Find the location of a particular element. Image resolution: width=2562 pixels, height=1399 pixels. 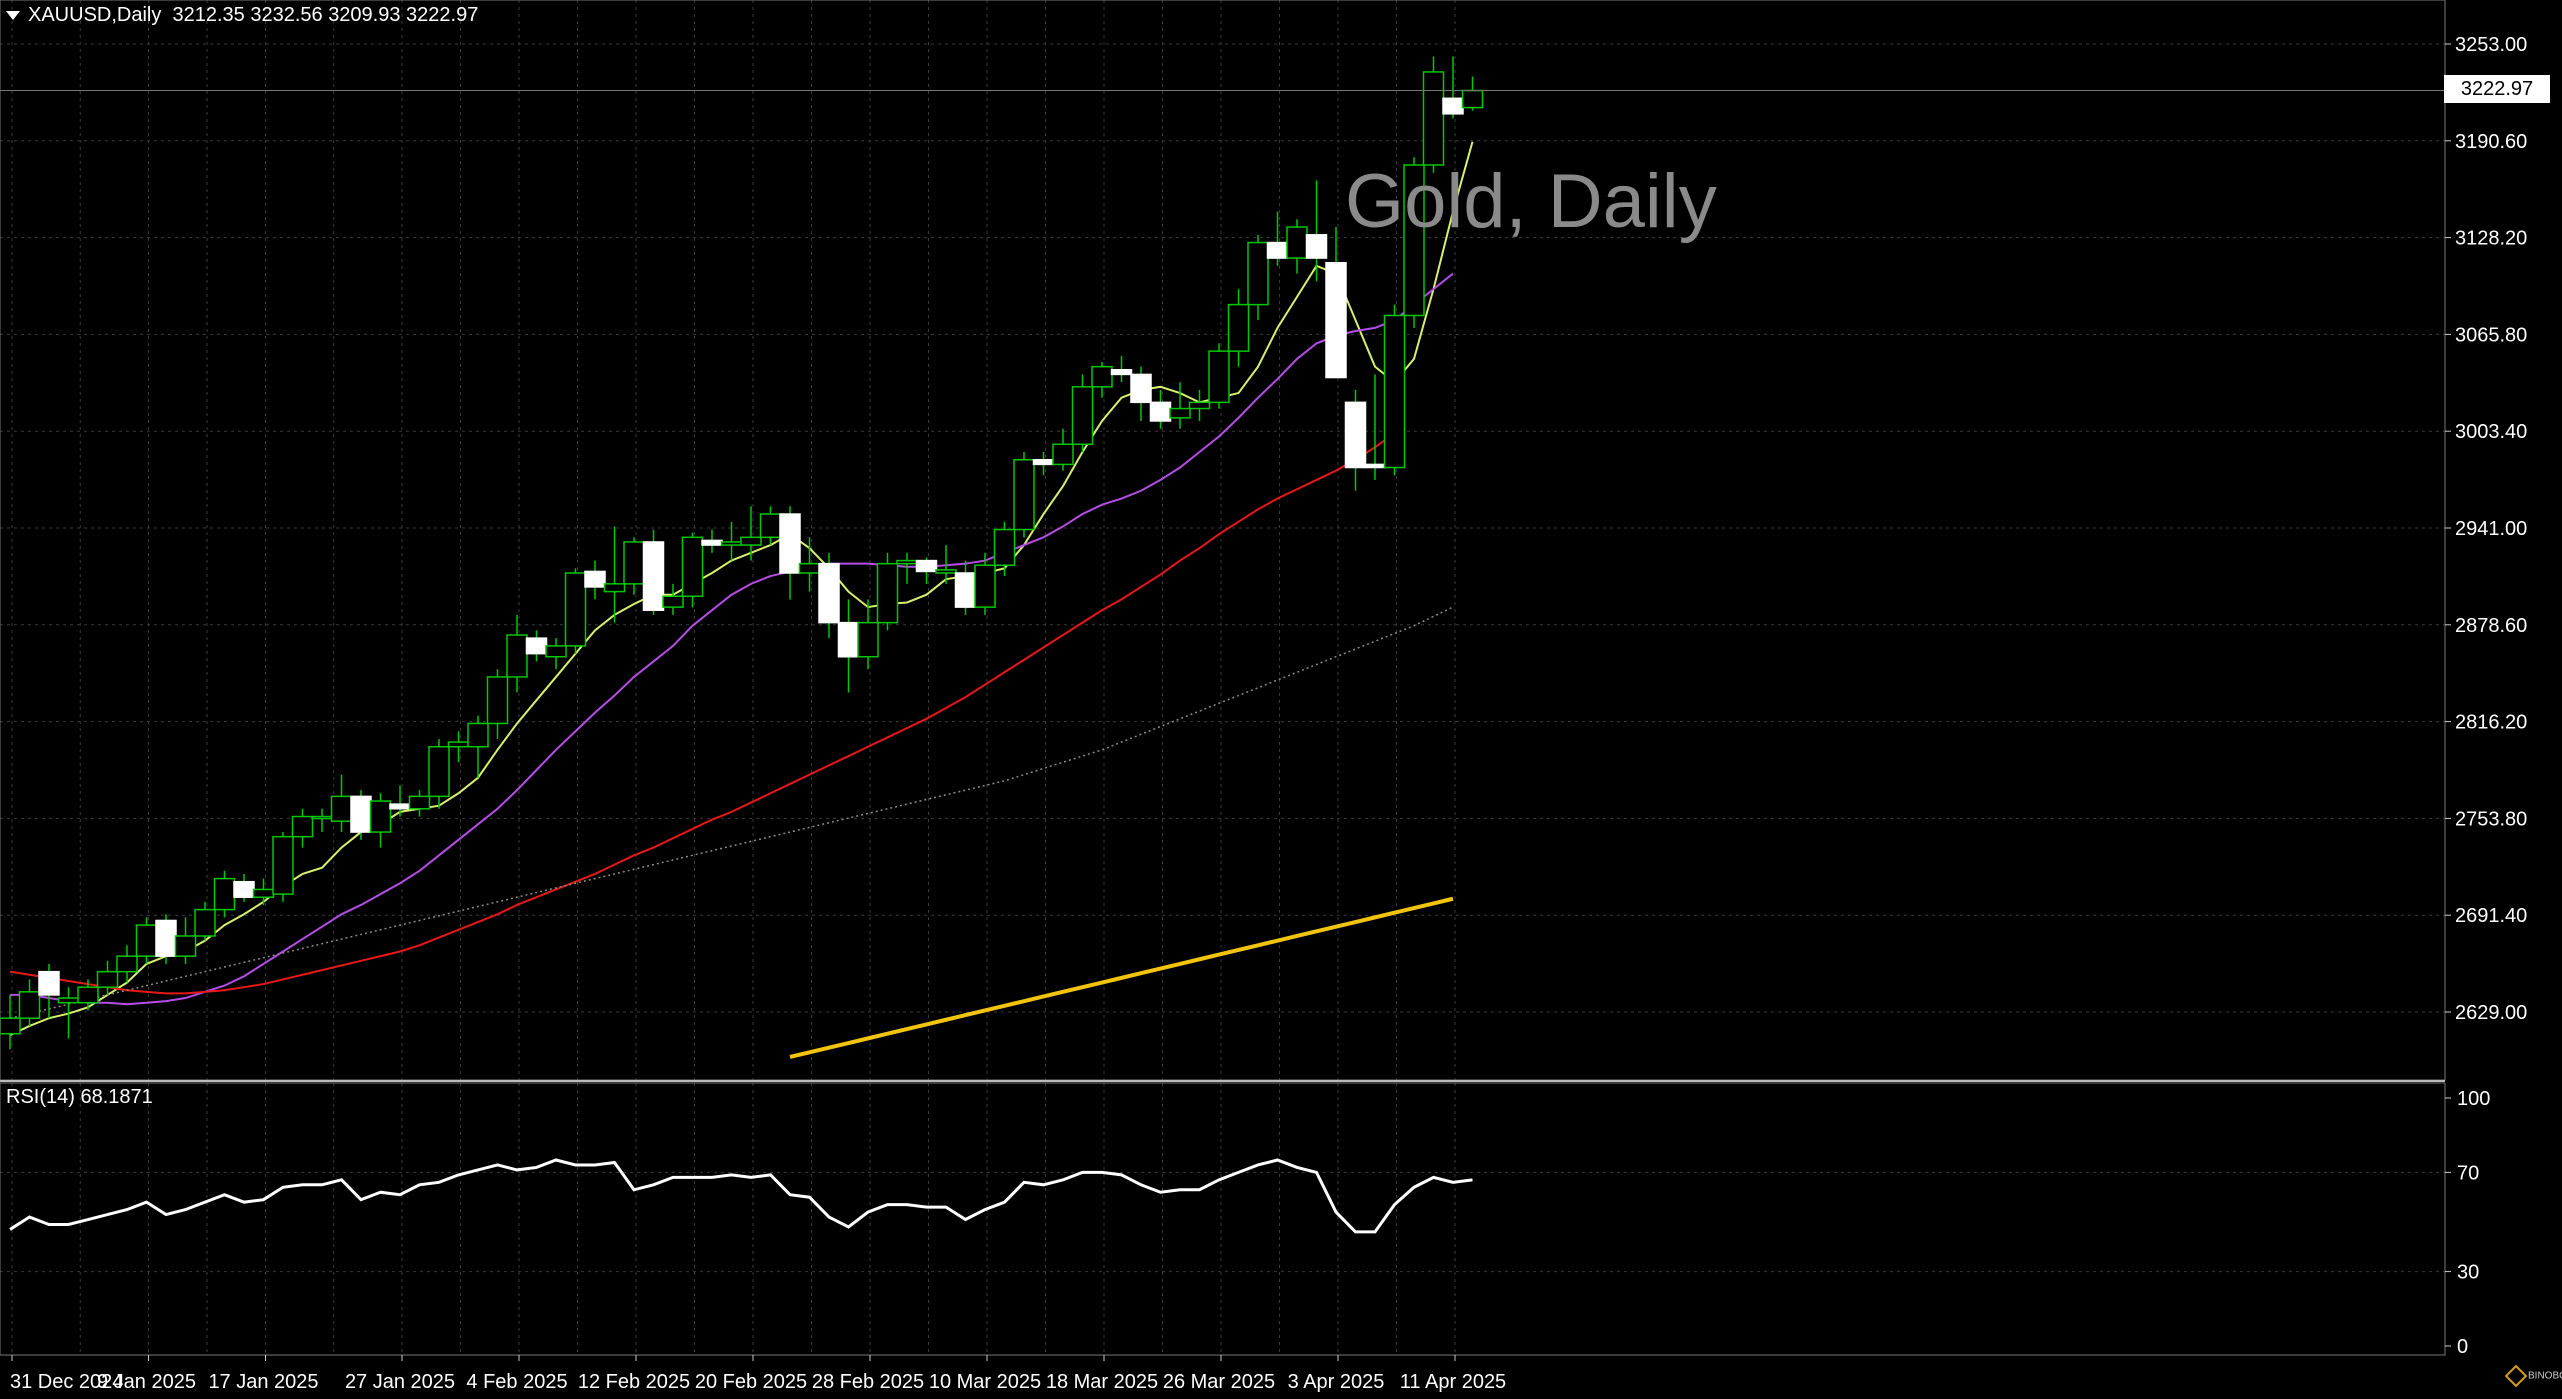

price-tick-label: 2878.60 is located at coordinates (2491, 626).